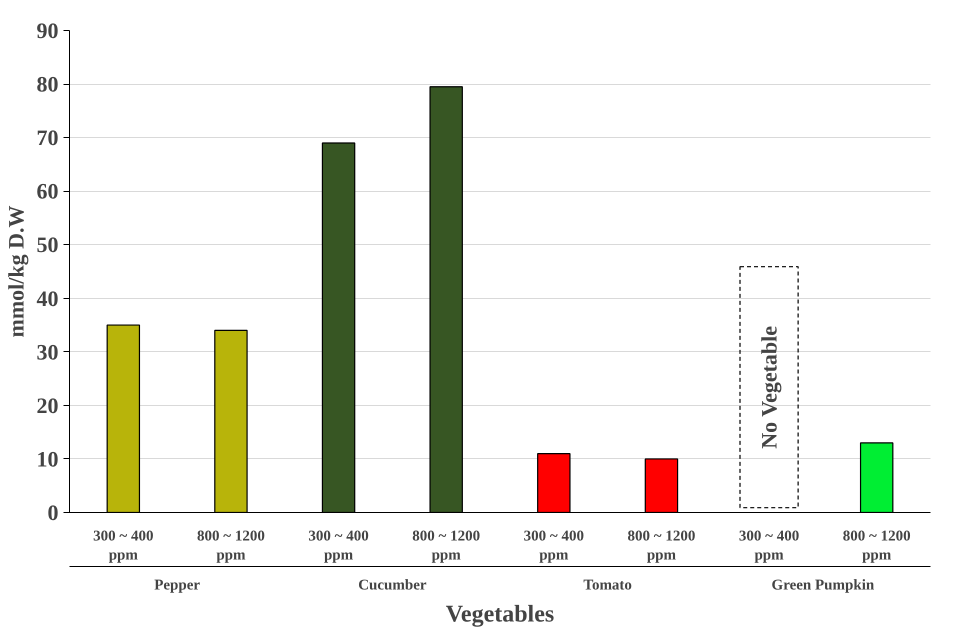  Describe the element at coordinates (231, 546) in the screenshot. I see `series-label: 800 ~ 1200 ppm` at that location.